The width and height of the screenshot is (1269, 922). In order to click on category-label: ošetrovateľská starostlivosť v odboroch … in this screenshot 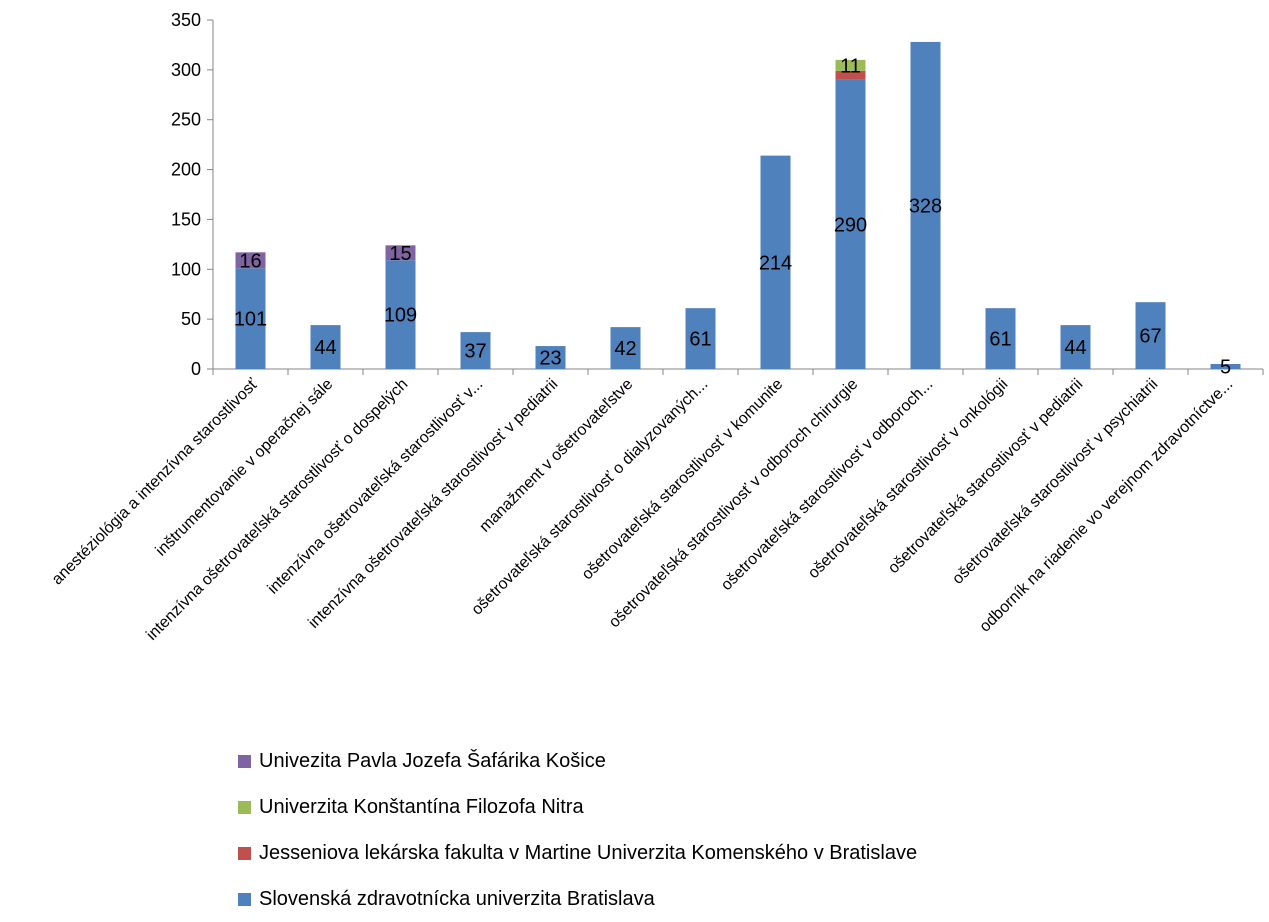, I will do `click(733, 503)`.